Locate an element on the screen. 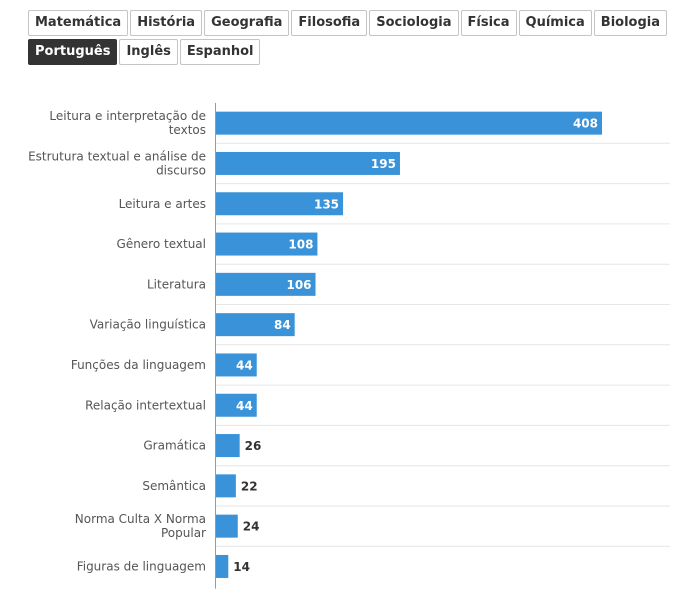  category-label: Relação intertextual is located at coordinates (145, 405).